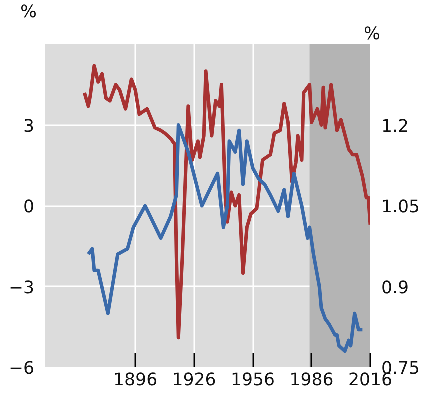 The height and width of the screenshot is (402, 423). I want to click on y2-axis-title: %, so click(372, 34).